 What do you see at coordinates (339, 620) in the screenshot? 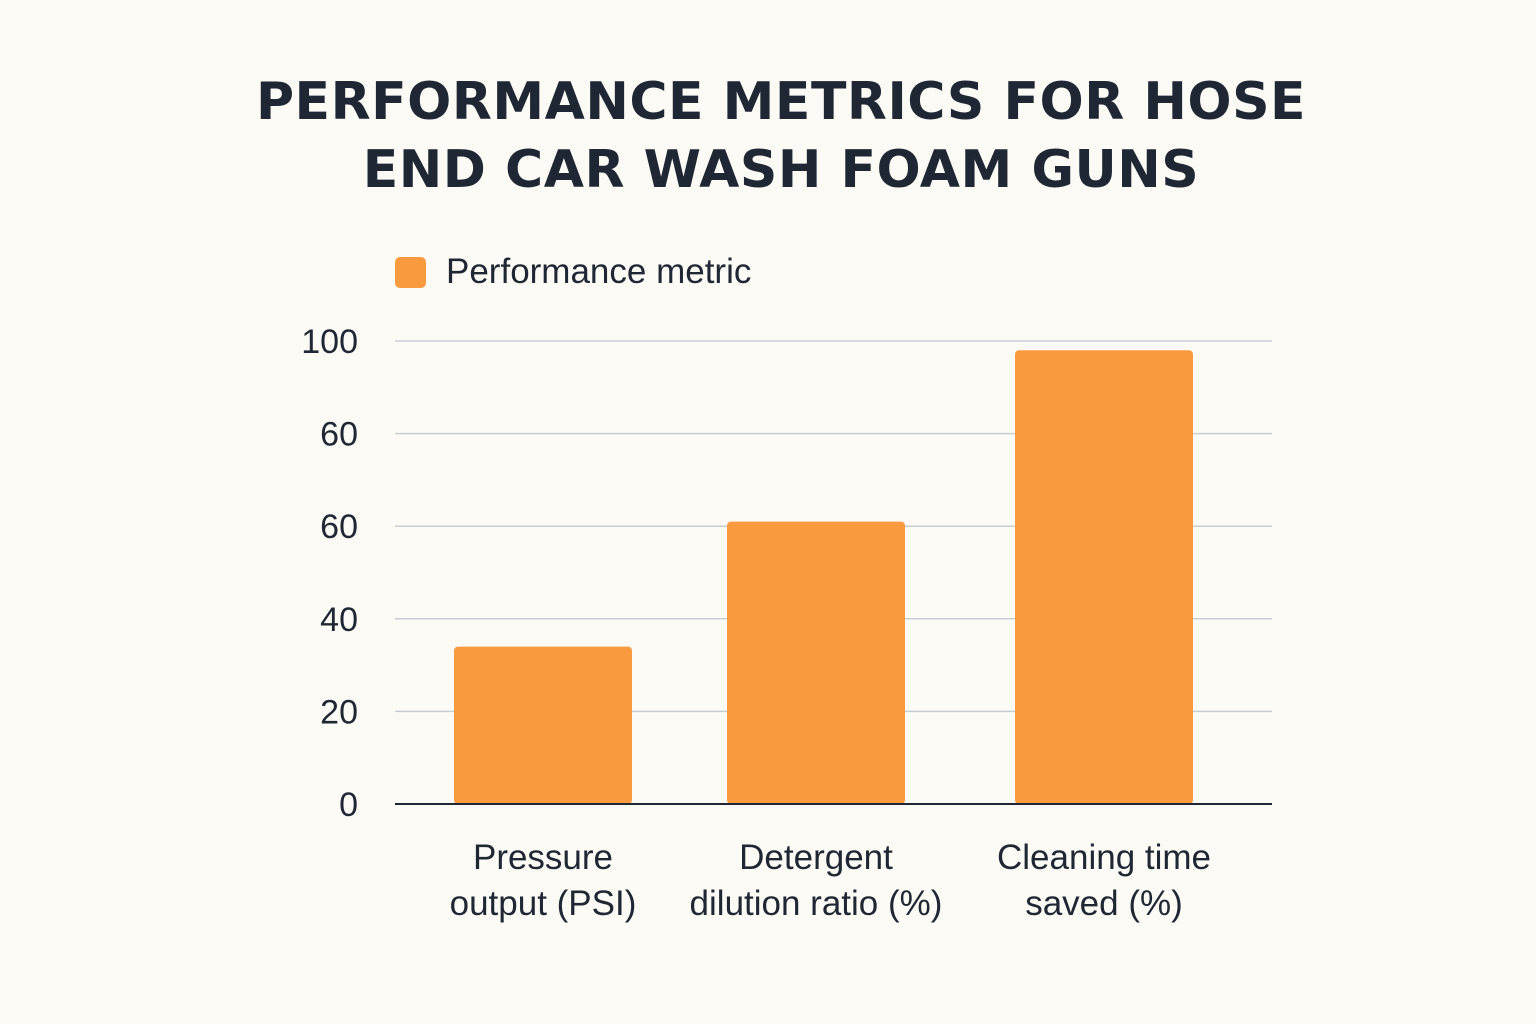
I see `y-tick-label: 40` at bounding box center [339, 620].